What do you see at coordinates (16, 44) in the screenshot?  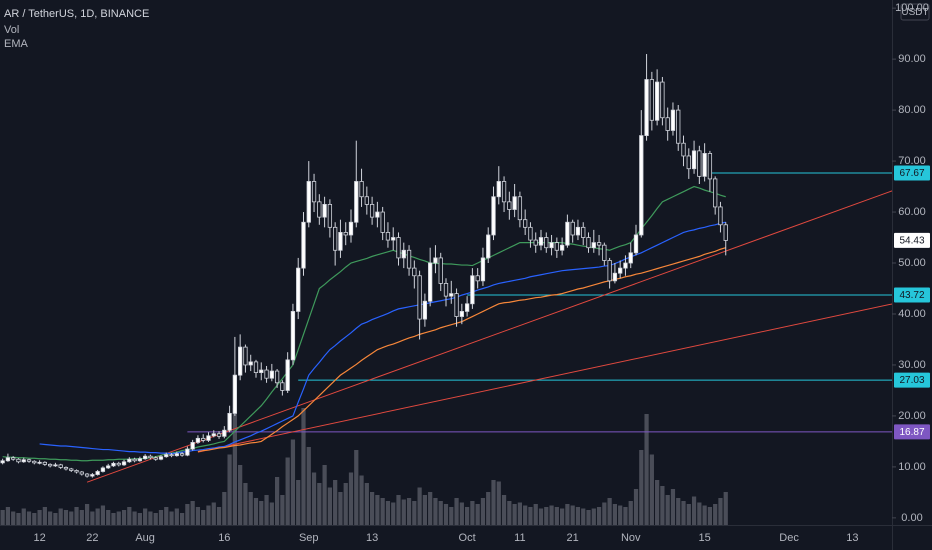 I see `indicator-label: EMA` at bounding box center [16, 44].